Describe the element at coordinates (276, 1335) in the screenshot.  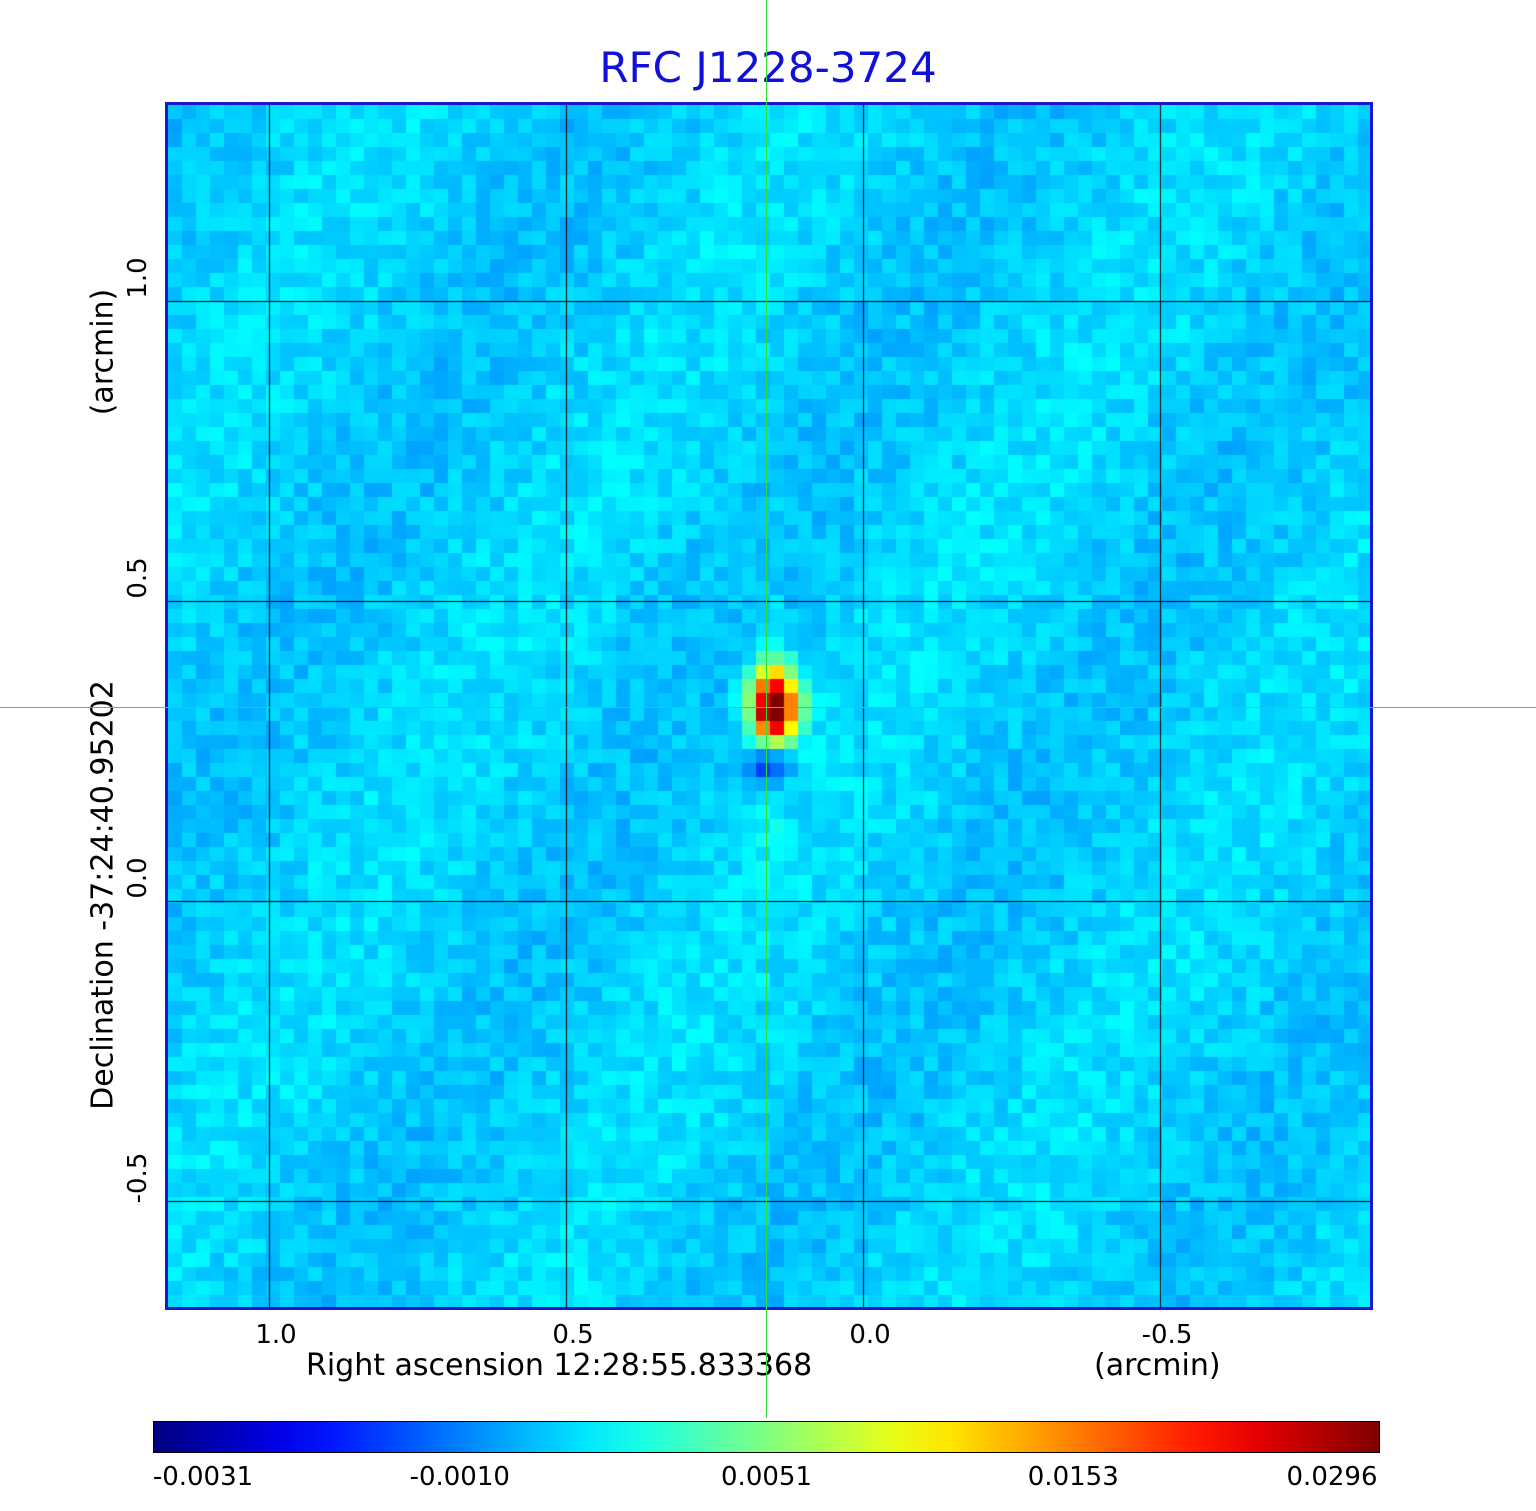
I see `x-tick-label: 1.0` at that location.